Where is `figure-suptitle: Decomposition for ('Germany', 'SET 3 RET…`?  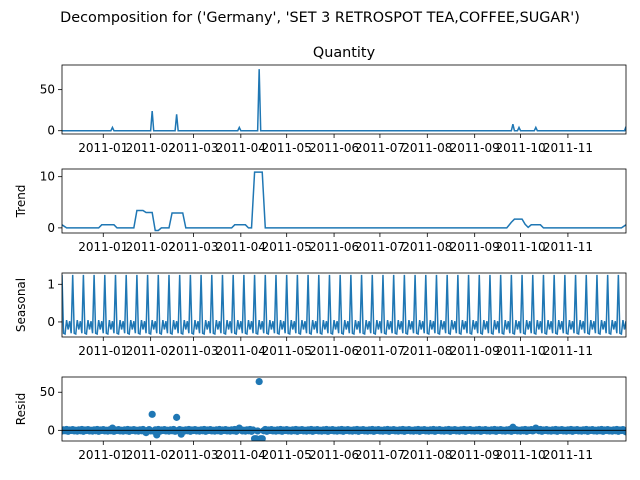 figure-suptitle: Decomposition for ('Germany', 'SET 3 RET… is located at coordinates (320, 18).